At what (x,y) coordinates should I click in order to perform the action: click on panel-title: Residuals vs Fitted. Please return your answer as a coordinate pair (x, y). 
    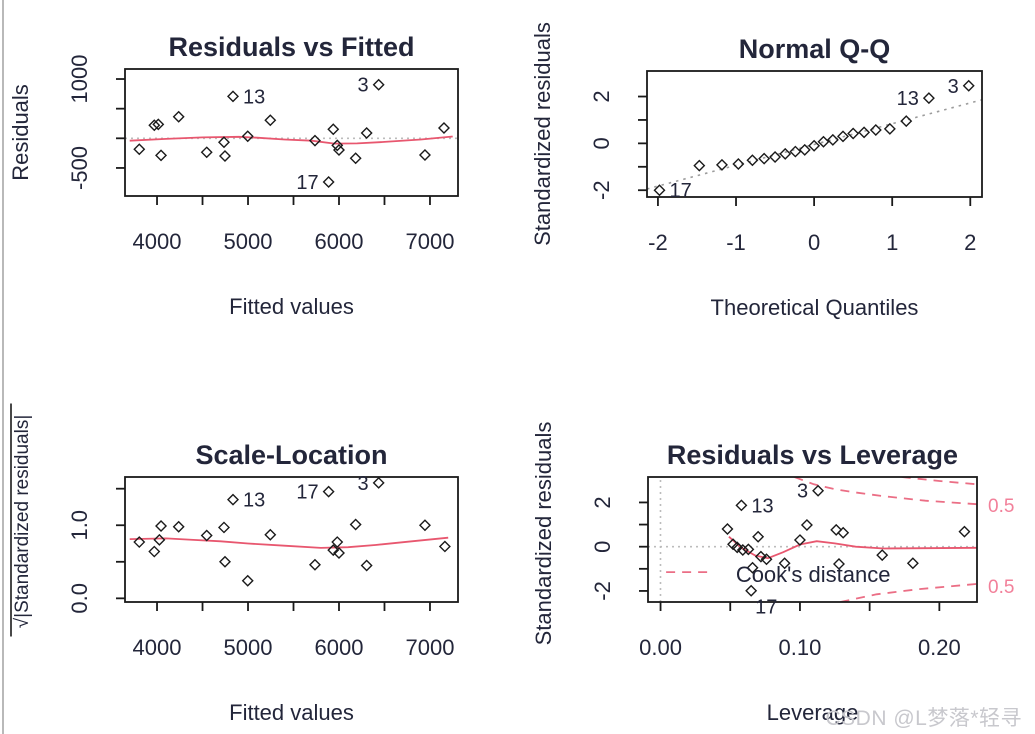
    Looking at the image, I should click on (291, 47).